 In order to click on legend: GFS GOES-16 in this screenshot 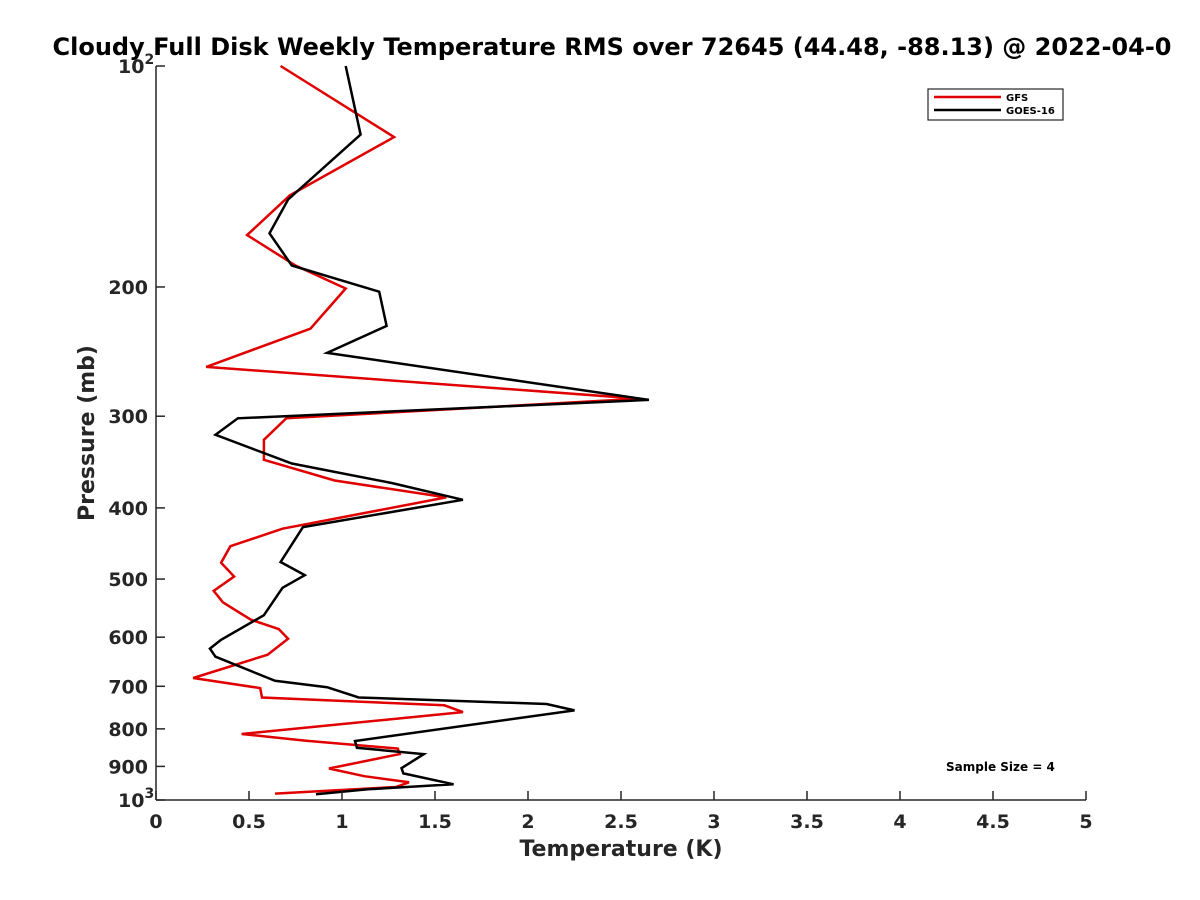, I will do `click(995, 104)`.